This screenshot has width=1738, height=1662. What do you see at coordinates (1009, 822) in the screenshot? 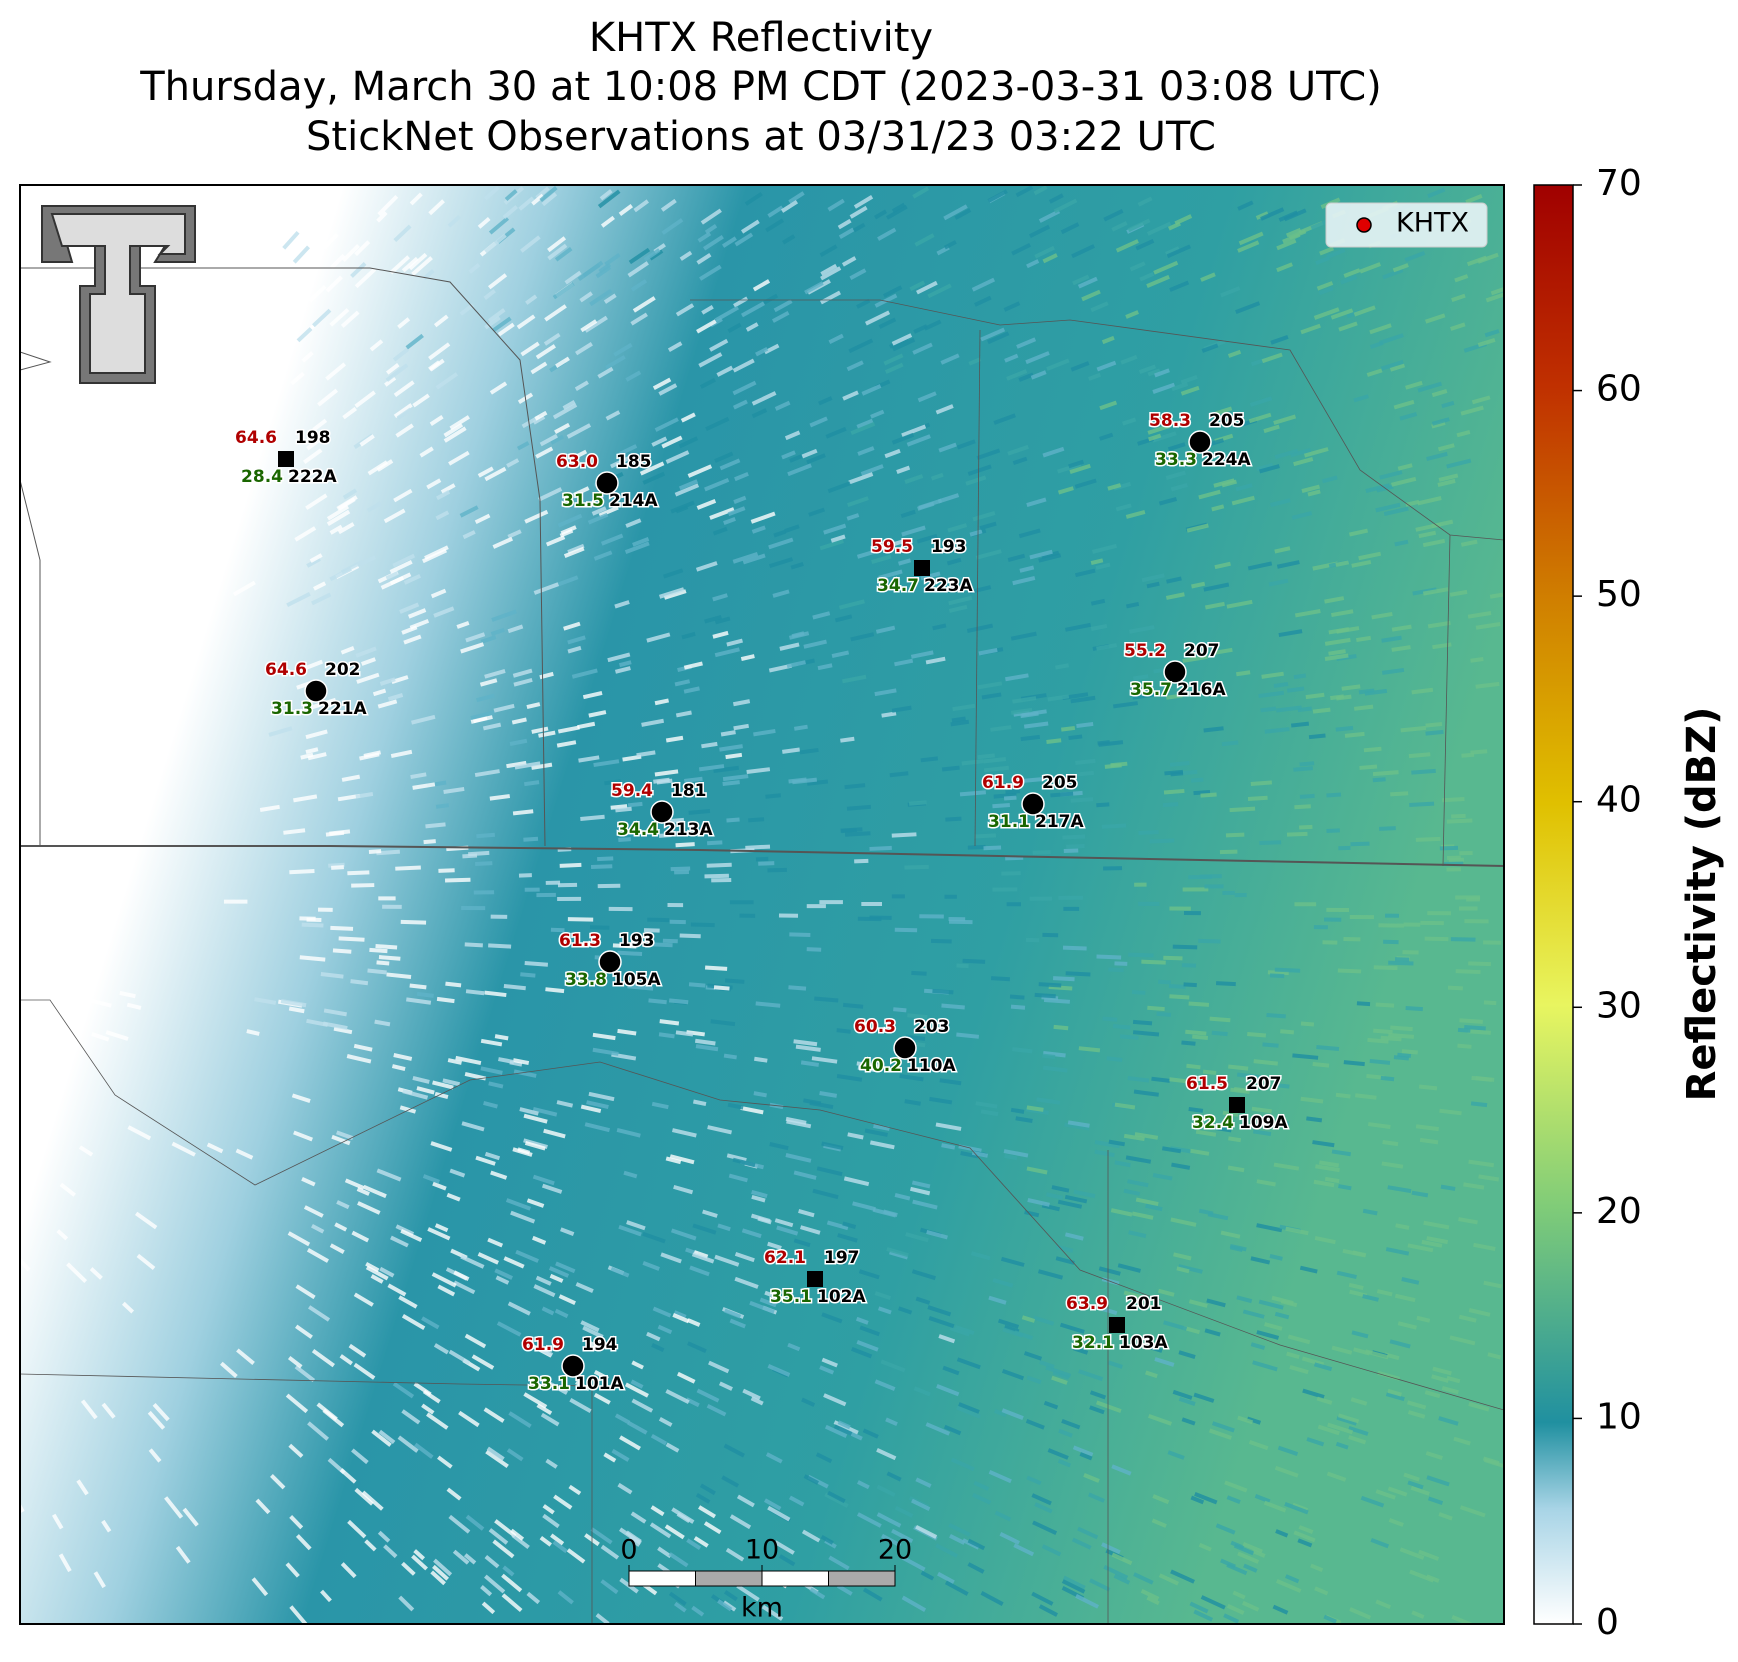
I see `dewpoint: 31.1` at bounding box center [1009, 822].